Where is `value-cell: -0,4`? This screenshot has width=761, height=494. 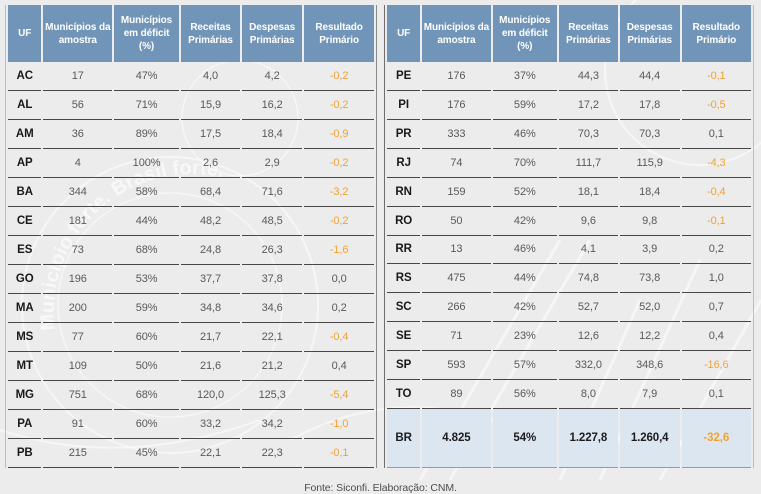 value-cell: -0,4 is located at coordinates (716, 192).